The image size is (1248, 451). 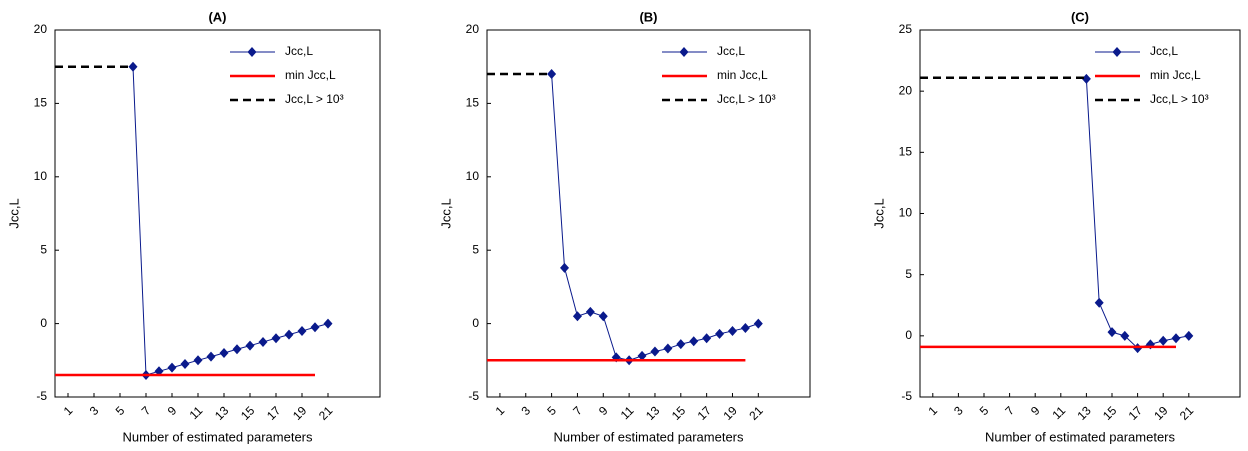 What do you see at coordinates (217, 16) in the screenshot?
I see `chart-title: (A)` at bounding box center [217, 16].